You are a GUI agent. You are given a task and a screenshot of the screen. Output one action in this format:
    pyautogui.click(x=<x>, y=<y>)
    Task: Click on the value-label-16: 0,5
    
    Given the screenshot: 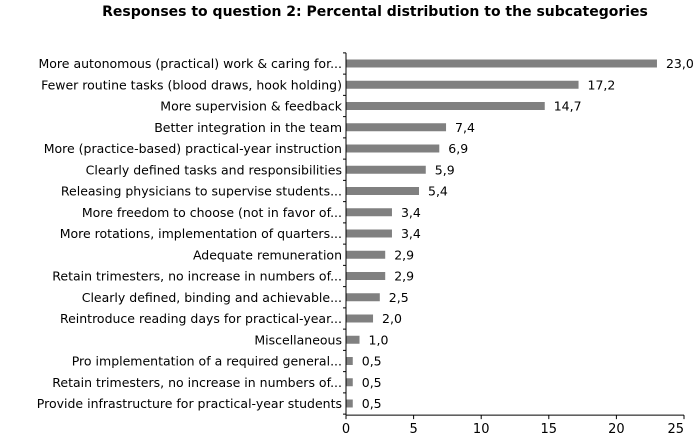 What is the action you would take?
    pyautogui.click(x=372, y=403)
    